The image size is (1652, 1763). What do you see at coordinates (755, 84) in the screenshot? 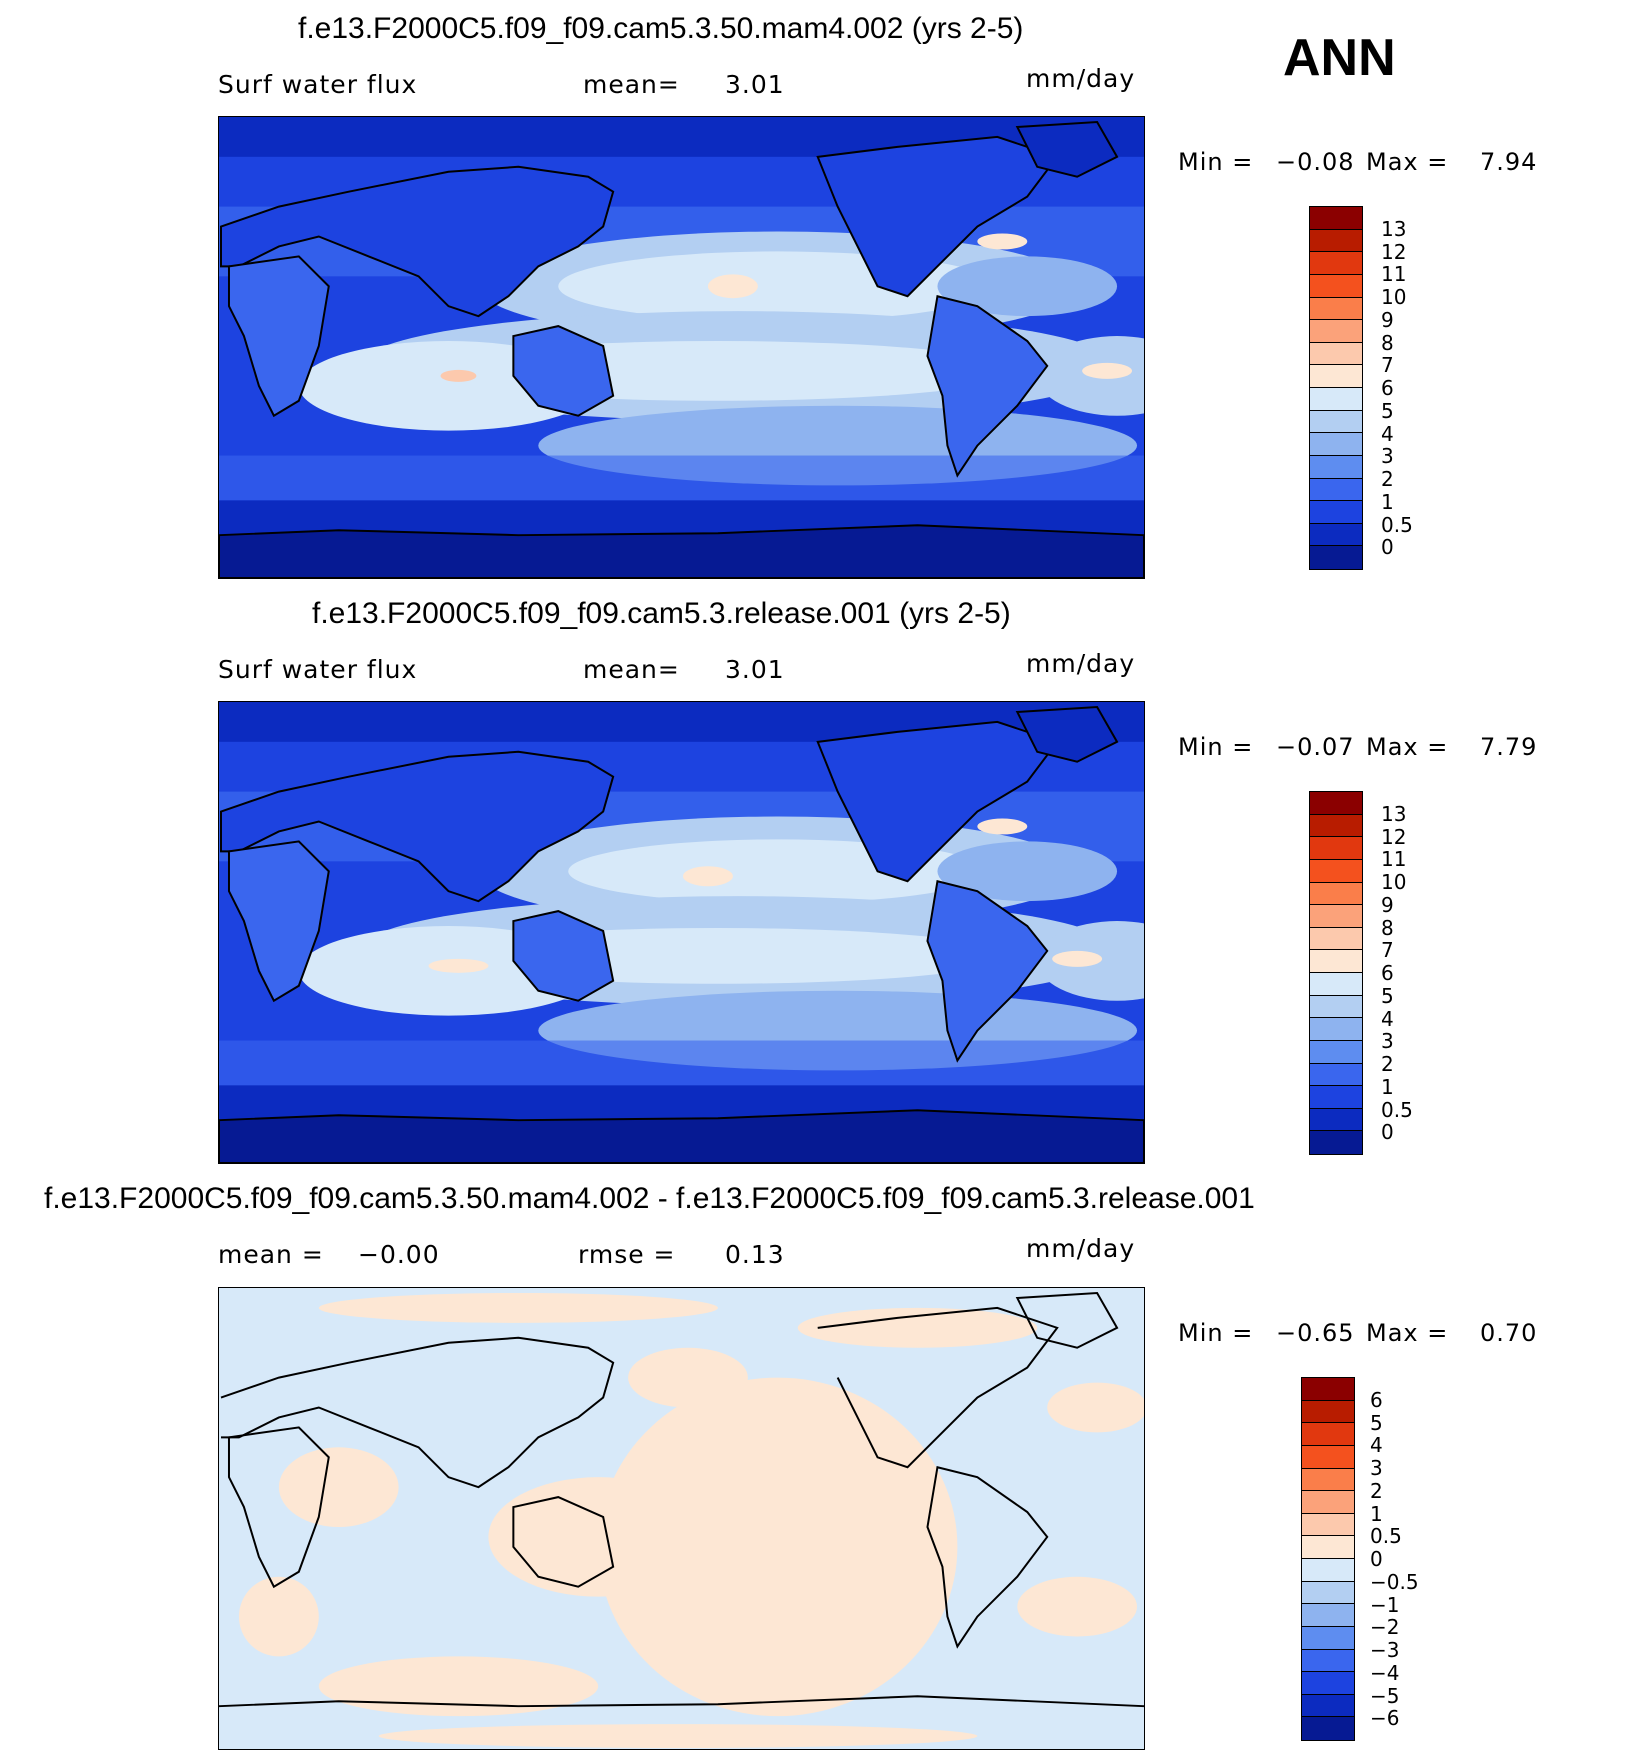
I see `panel-1-mean-value: 3.01` at bounding box center [755, 84].